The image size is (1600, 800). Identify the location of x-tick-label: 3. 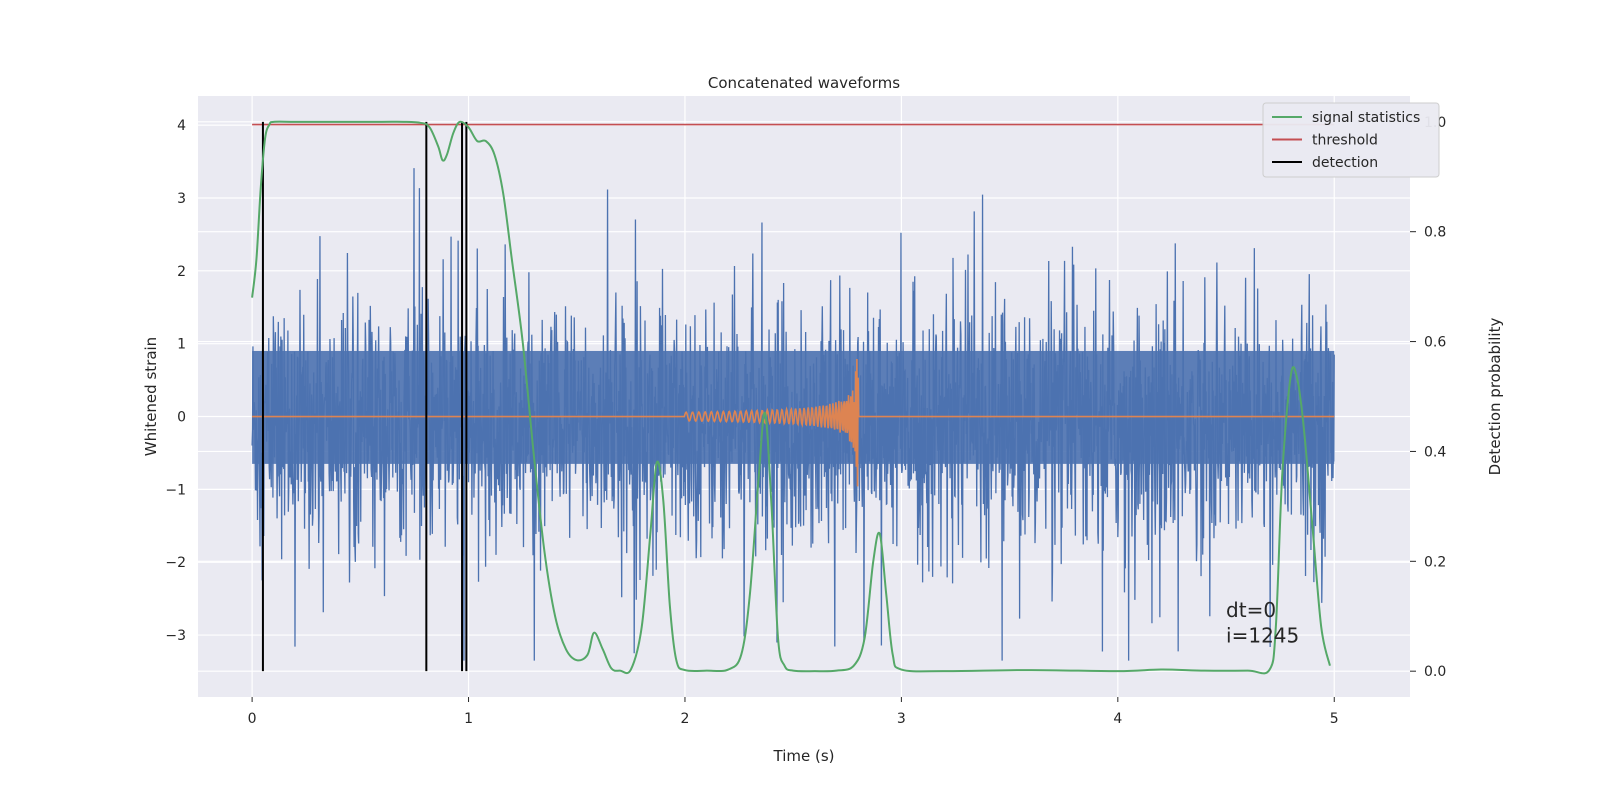
(901, 719).